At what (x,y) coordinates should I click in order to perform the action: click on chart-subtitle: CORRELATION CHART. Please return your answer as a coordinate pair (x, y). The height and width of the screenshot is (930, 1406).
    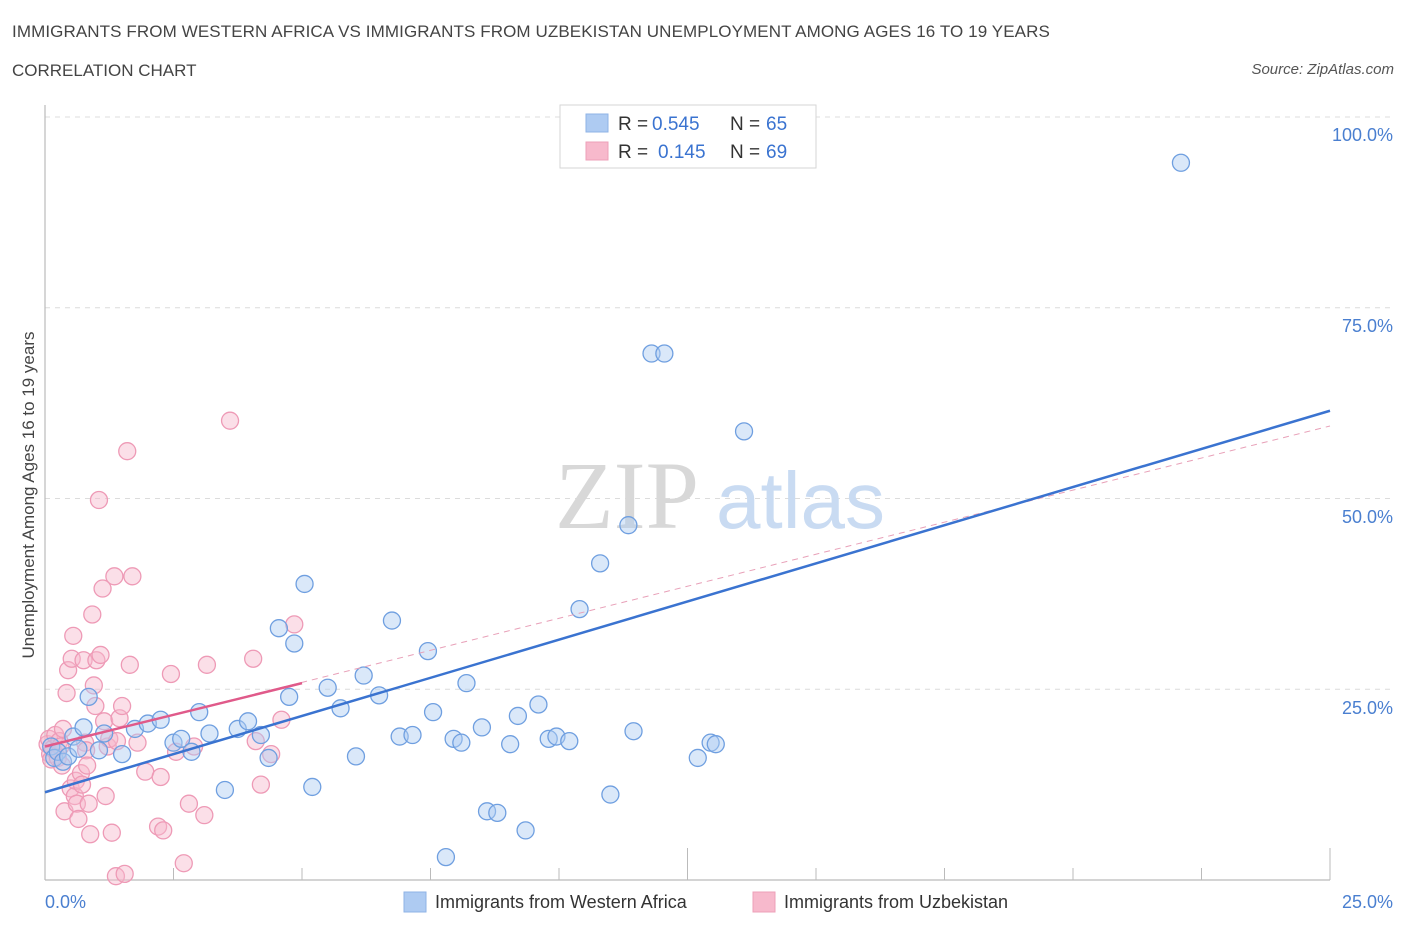
    Looking at the image, I should click on (104, 70).